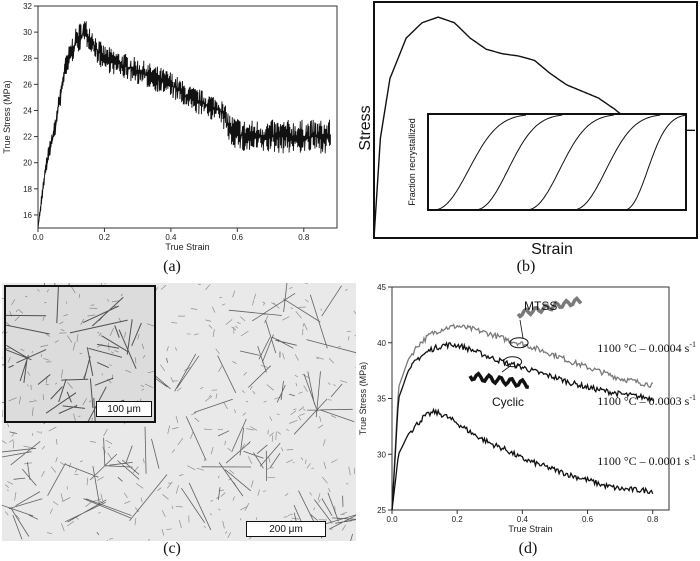  What do you see at coordinates (458, 519) in the screenshot?
I see `x-tick-label-d: 0.2` at bounding box center [458, 519].